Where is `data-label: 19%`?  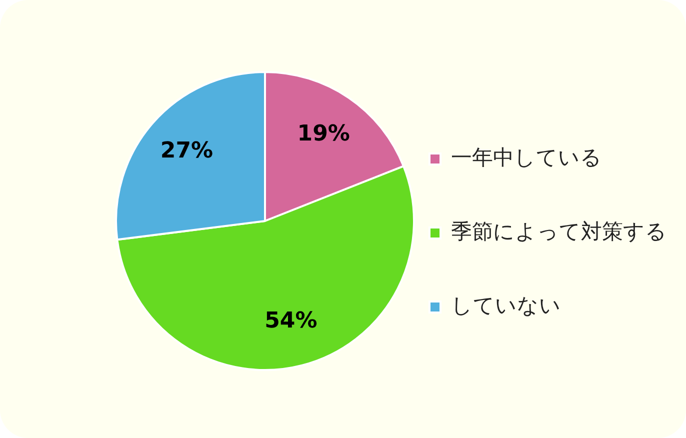
data-label: 19% is located at coordinates (323, 133).